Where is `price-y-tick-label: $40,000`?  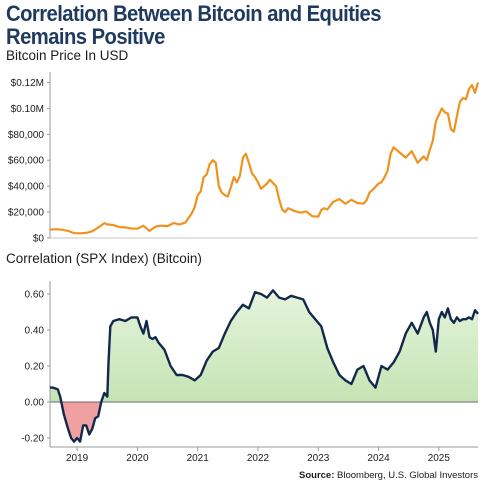
price-y-tick-label: $40,000 is located at coordinates (26, 187).